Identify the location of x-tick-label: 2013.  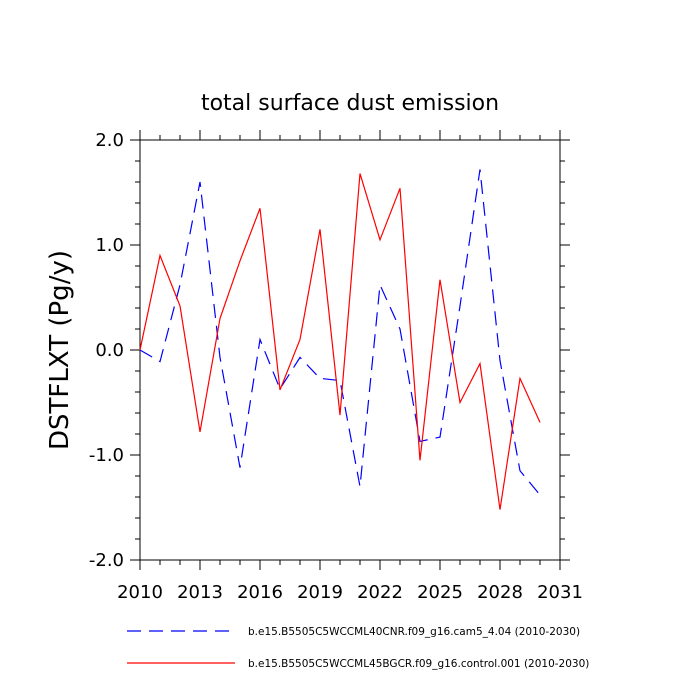
(200, 592).